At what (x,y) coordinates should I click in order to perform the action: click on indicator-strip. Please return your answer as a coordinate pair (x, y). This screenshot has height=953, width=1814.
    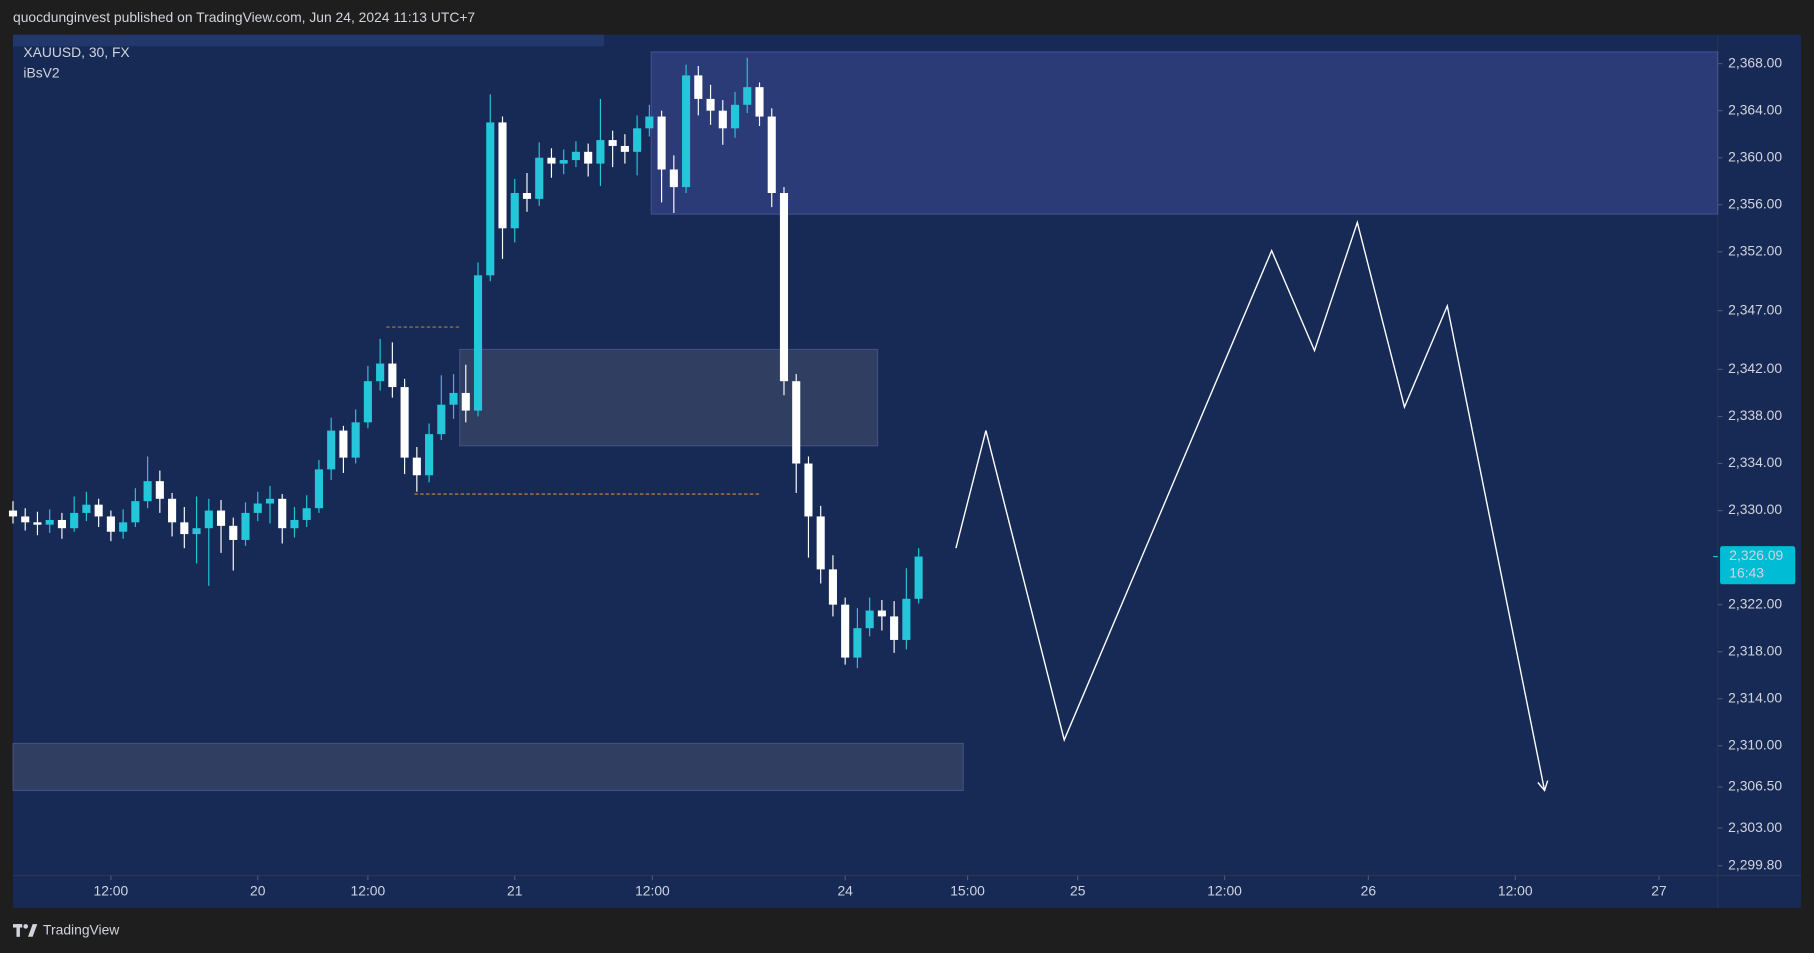
    Looking at the image, I should click on (308, 40).